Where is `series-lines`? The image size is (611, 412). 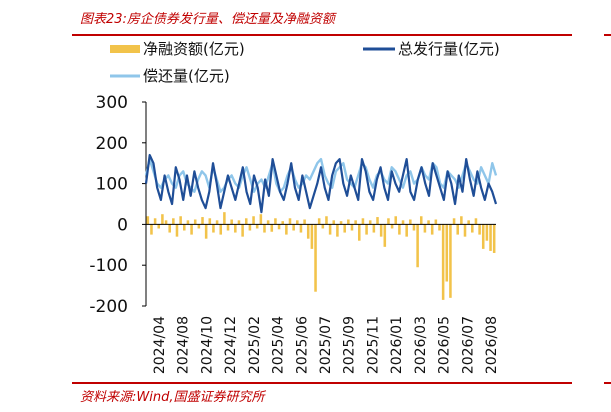
series-lines is located at coordinates (321, 189).